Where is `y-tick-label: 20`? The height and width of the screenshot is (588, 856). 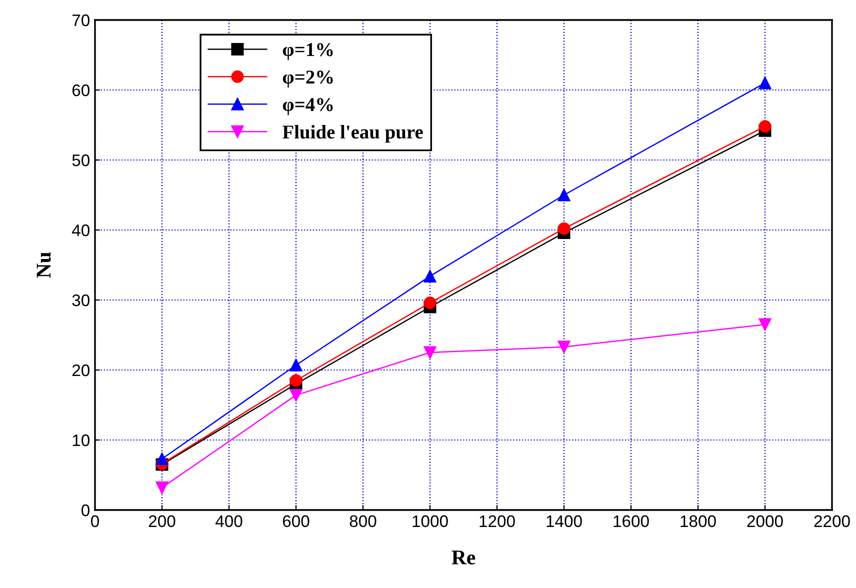
y-tick-label: 20 is located at coordinates (81, 370).